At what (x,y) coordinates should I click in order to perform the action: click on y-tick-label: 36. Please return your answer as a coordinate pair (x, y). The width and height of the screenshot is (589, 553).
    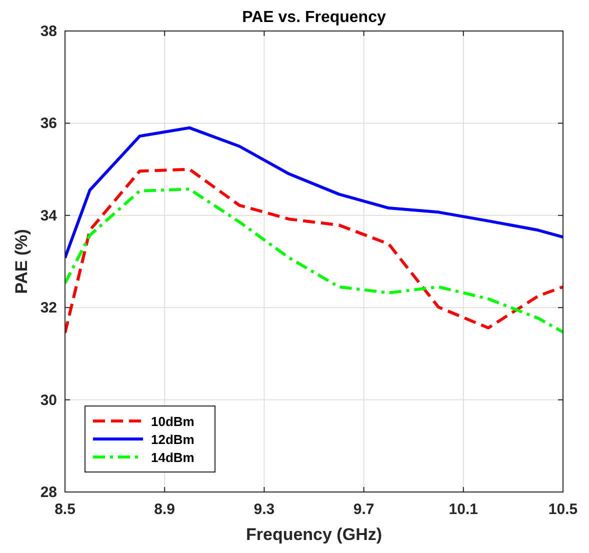
    Looking at the image, I should click on (48, 123).